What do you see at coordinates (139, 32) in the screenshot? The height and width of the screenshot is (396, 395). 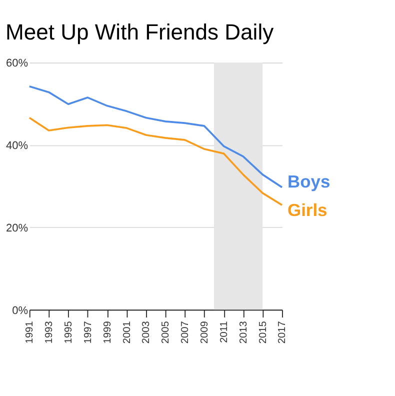 I see `chart-title: Meet Up With Friends Daily` at bounding box center [139, 32].